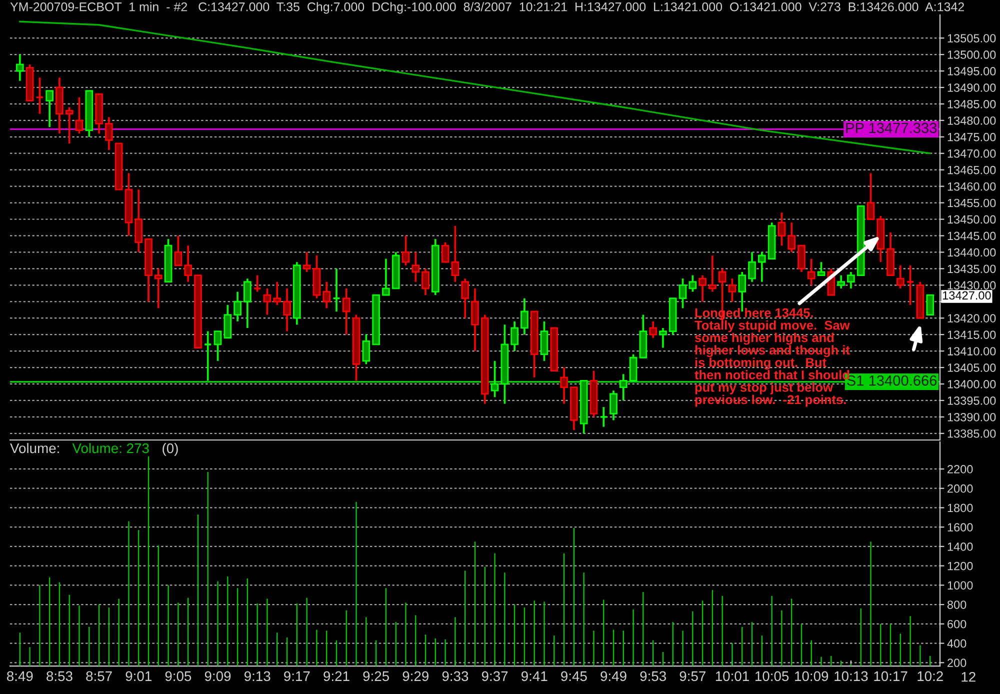 This screenshot has width=1000, height=694. Describe the element at coordinates (653, 676) in the screenshot. I see `x-tick-label: 9:53` at that location.